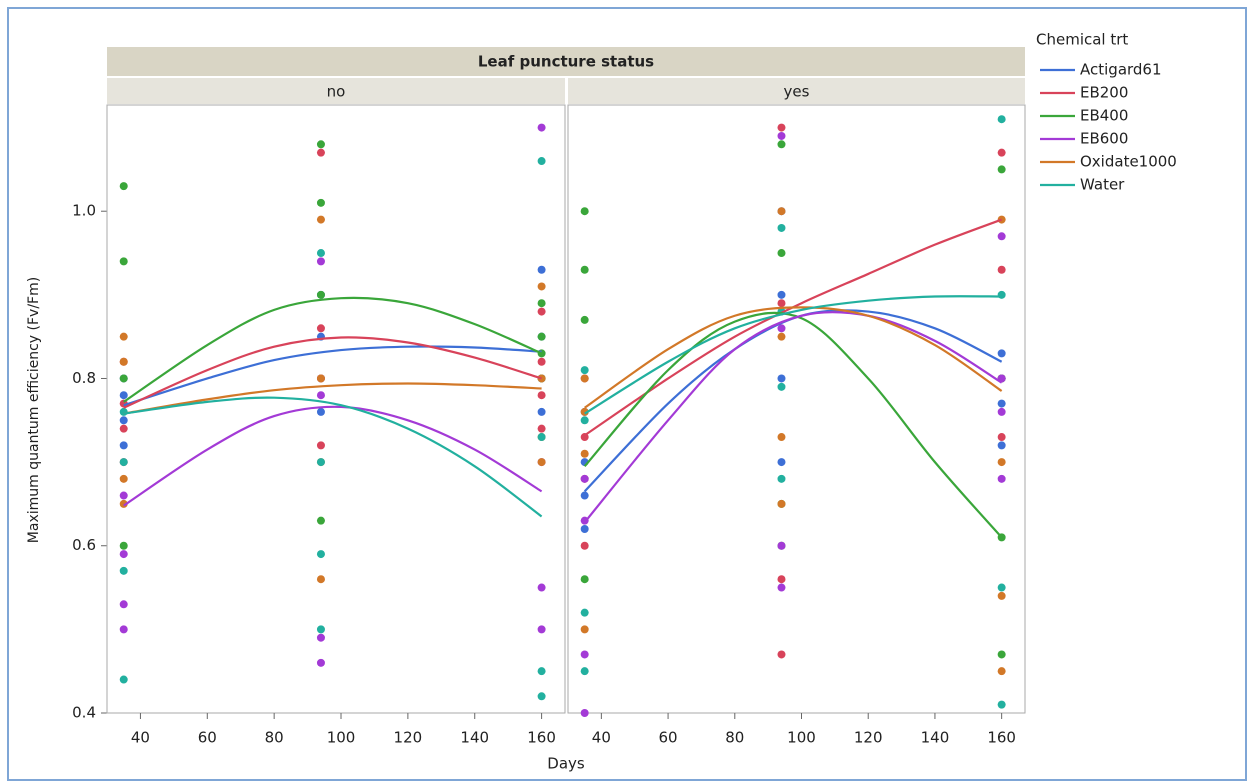 The width and height of the screenshot is (1248, 782). Describe the element at coordinates (84, 545) in the screenshot. I see `y-tick-label: 0.6` at that location.